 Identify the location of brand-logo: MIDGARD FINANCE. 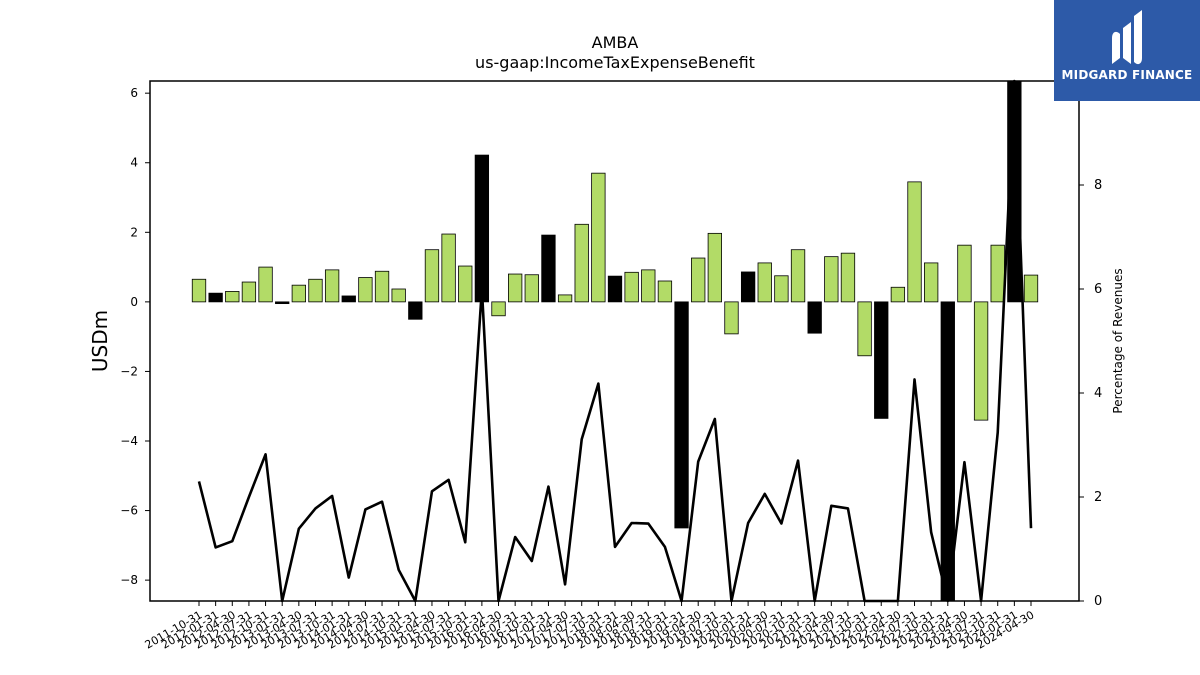
(1127, 50).